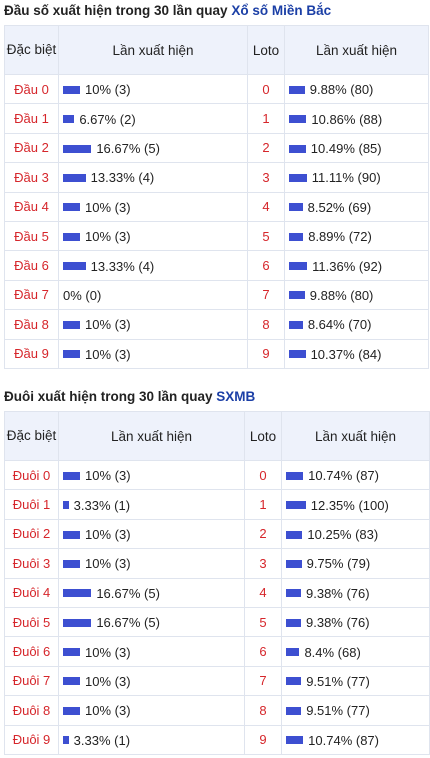 This screenshot has height=758, width=430. What do you see at coordinates (31, 739) in the screenshot?
I see `tail-label: Đuôi 9` at bounding box center [31, 739].